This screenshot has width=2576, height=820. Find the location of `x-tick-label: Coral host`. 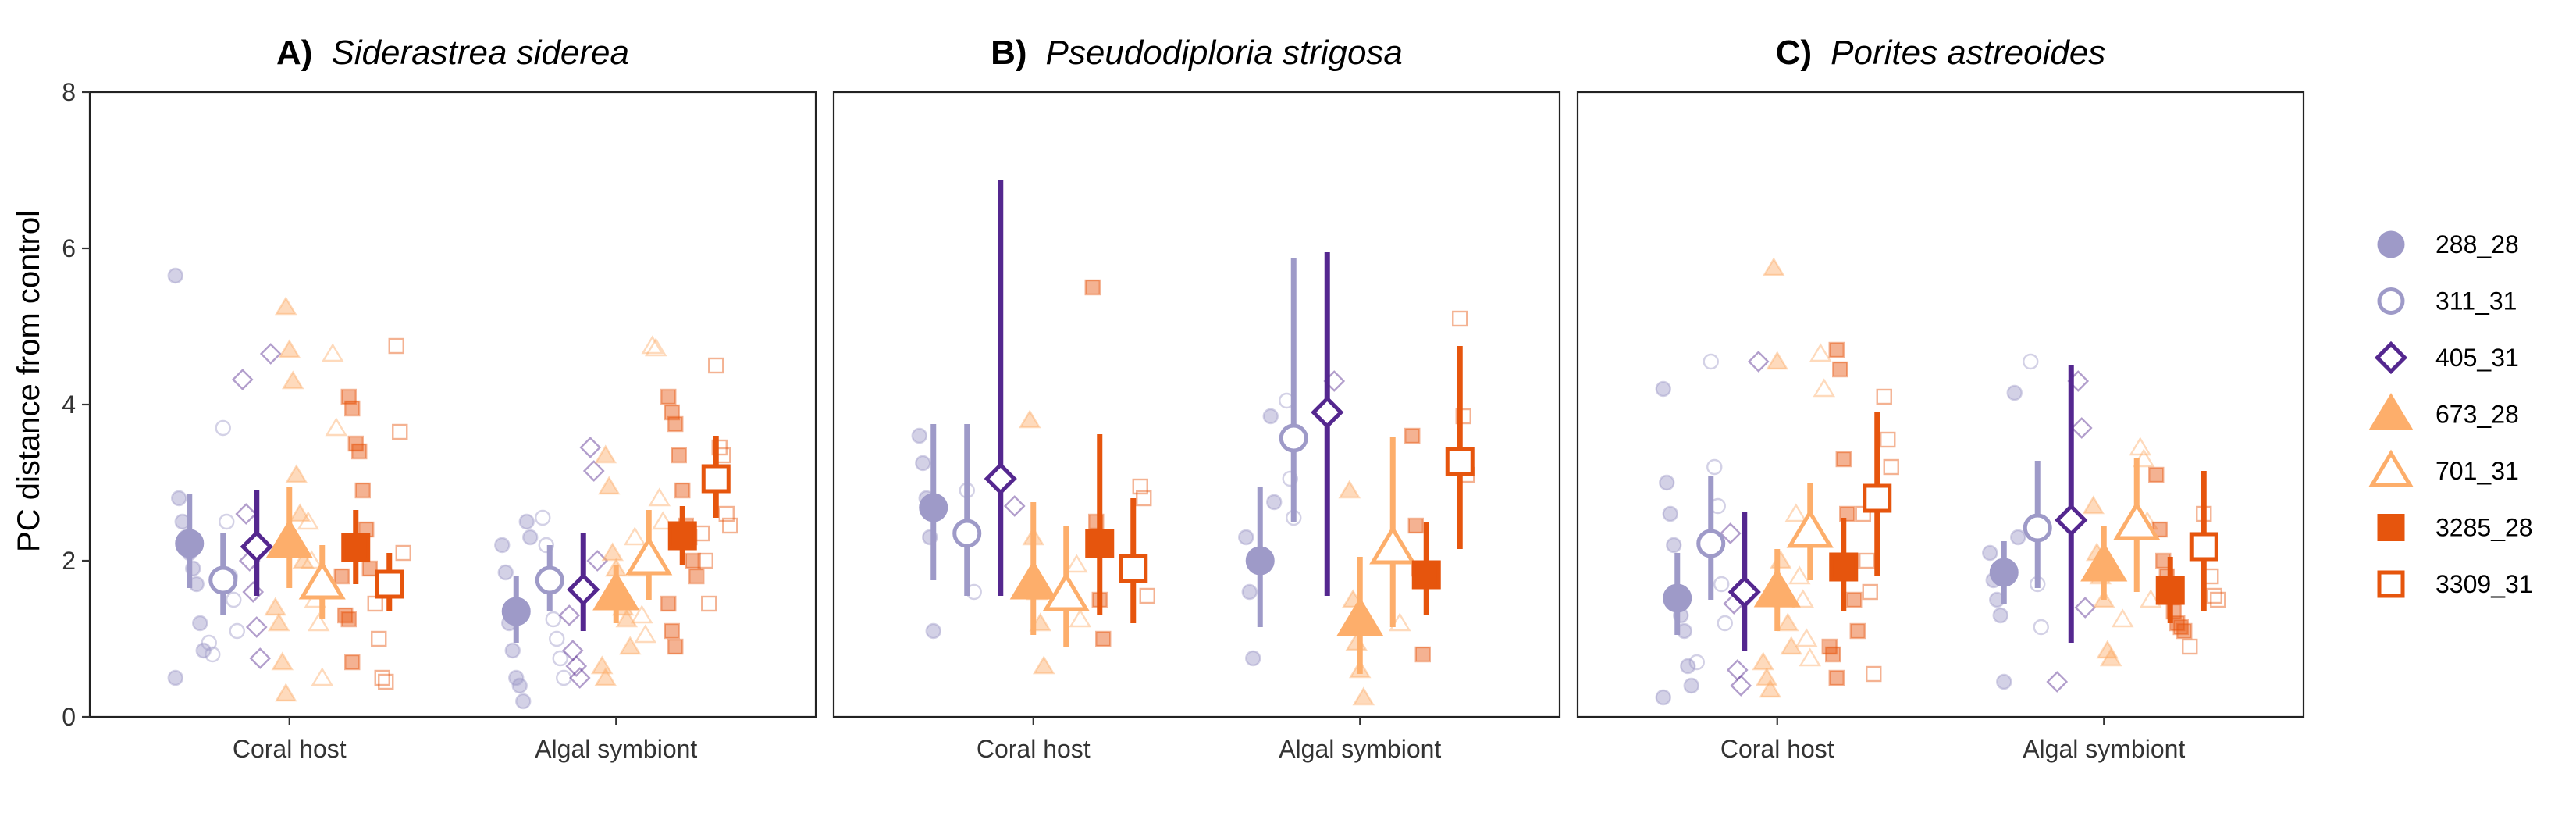

x-tick-label: Coral host is located at coordinates (290, 749).